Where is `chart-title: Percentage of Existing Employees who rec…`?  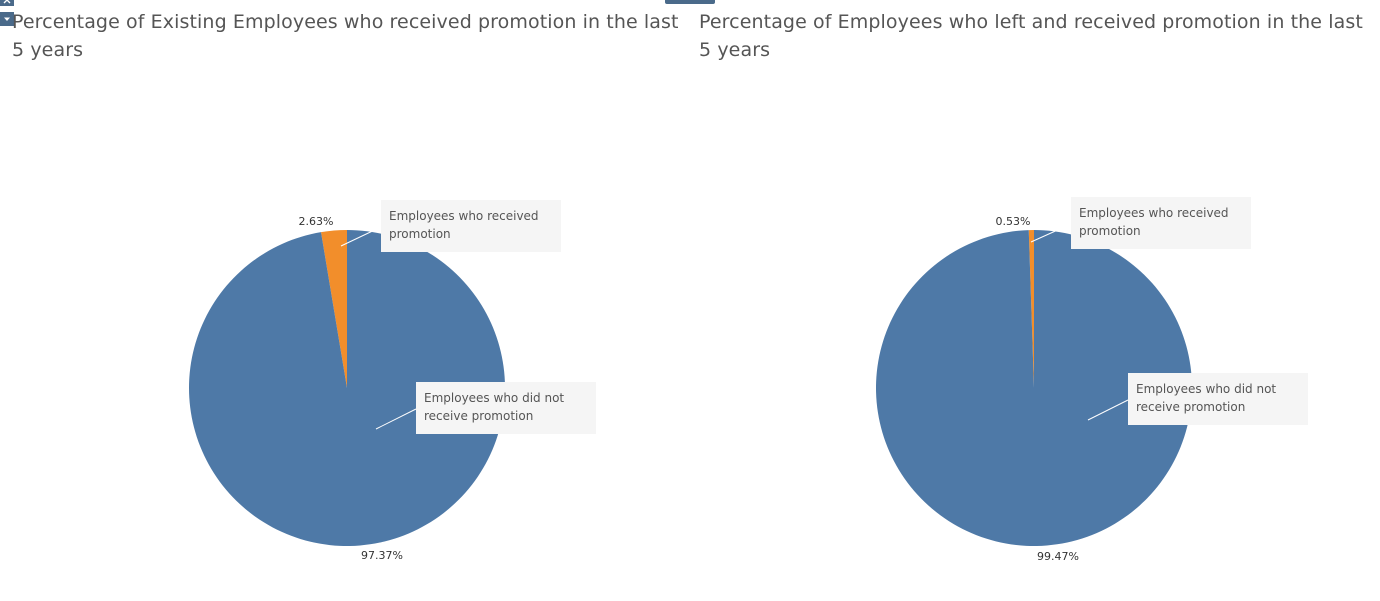 chart-title: Percentage of Existing Employees who rec… is located at coordinates (345, 36).